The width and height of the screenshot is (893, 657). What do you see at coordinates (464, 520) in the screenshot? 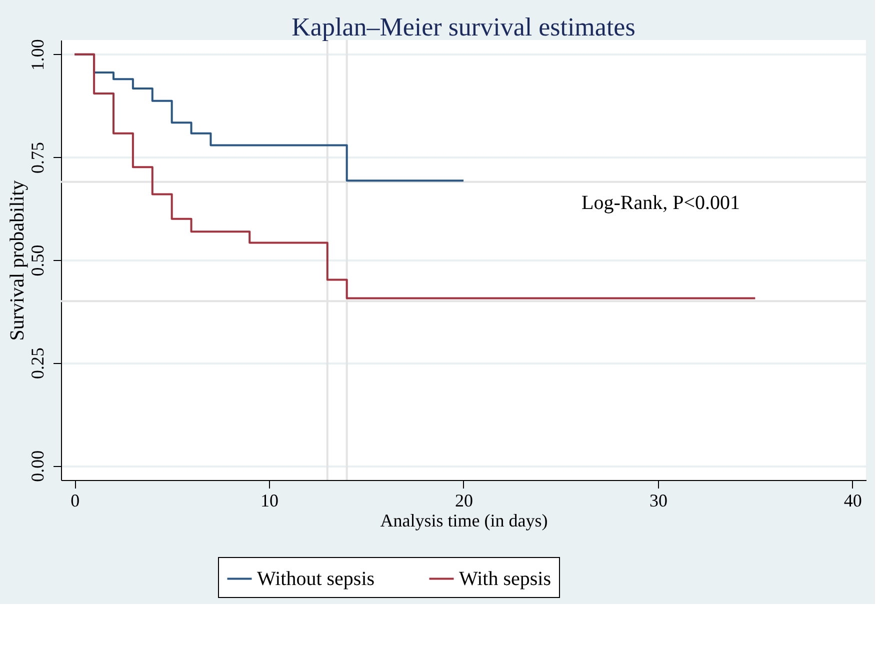
I see `x-axis-title: Analysis time (in days)` at bounding box center [464, 520].